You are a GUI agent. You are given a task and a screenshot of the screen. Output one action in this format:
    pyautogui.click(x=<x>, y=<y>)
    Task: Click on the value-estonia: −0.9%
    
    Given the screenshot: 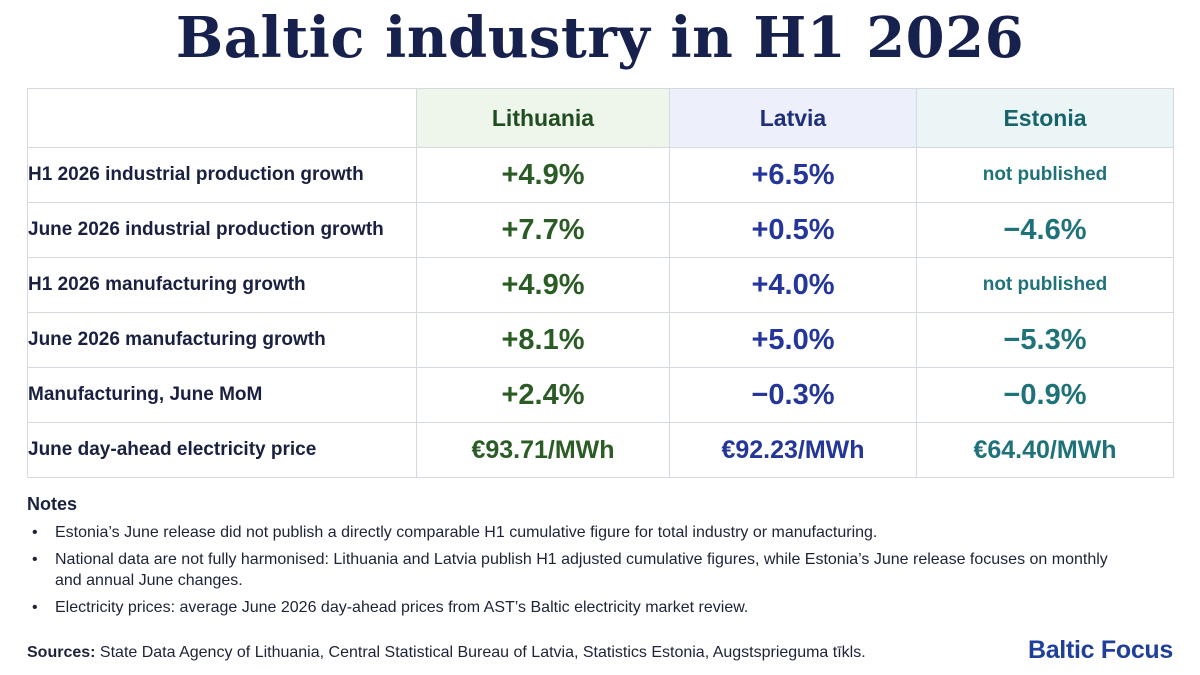 What is the action you would take?
    pyautogui.click(x=1045, y=395)
    